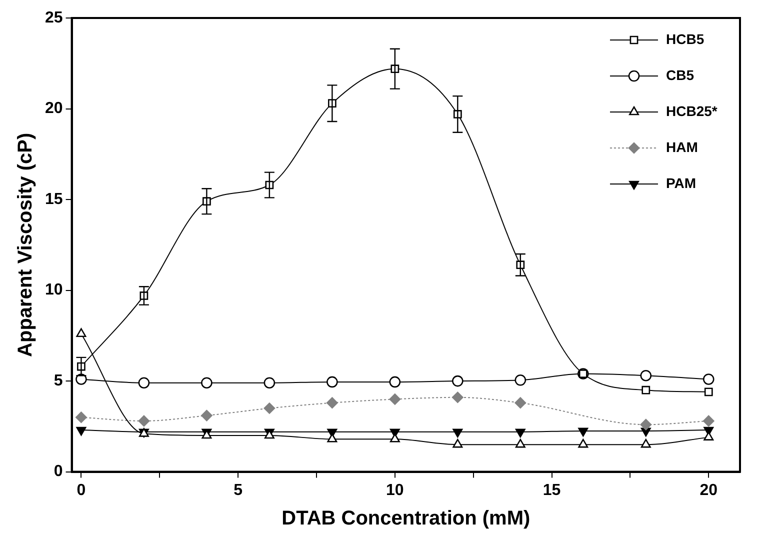  Describe the element at coordinates (25, 244) in the screenshot. I see `y-axis-title: Apparent Viscosity (cP)` at that location.